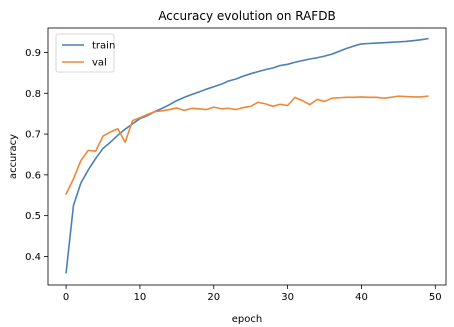 The image size is (454, 327). Describe the element at coordinates (33, 94) in the screenshot. I see `y-tick-label: 0.8` at that location.